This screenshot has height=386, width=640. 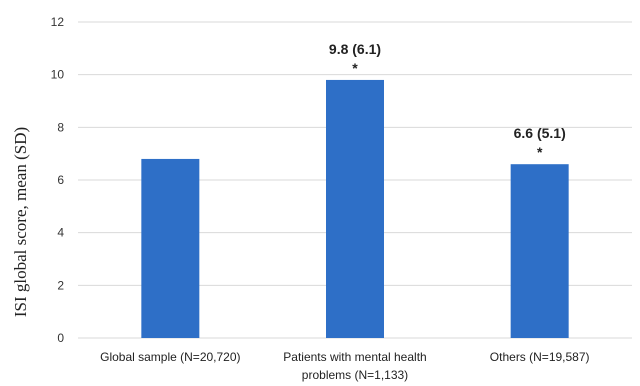 I want to click on y-axis-ticks: 0 2 4 6 8 10 12, so click(x=58, y=180).